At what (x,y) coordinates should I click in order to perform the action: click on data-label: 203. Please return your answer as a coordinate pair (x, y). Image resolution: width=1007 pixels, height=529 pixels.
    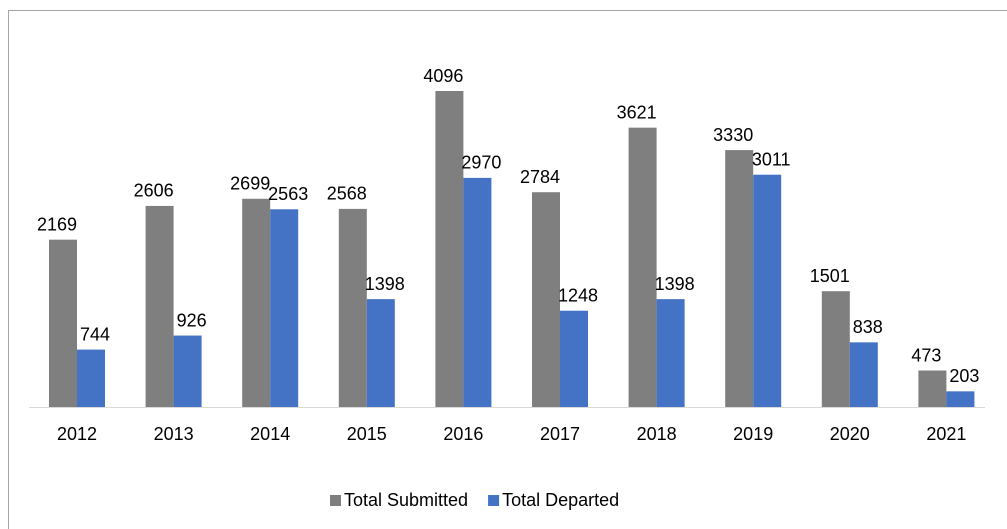
    Looking at the image, I should click on (964, 376).